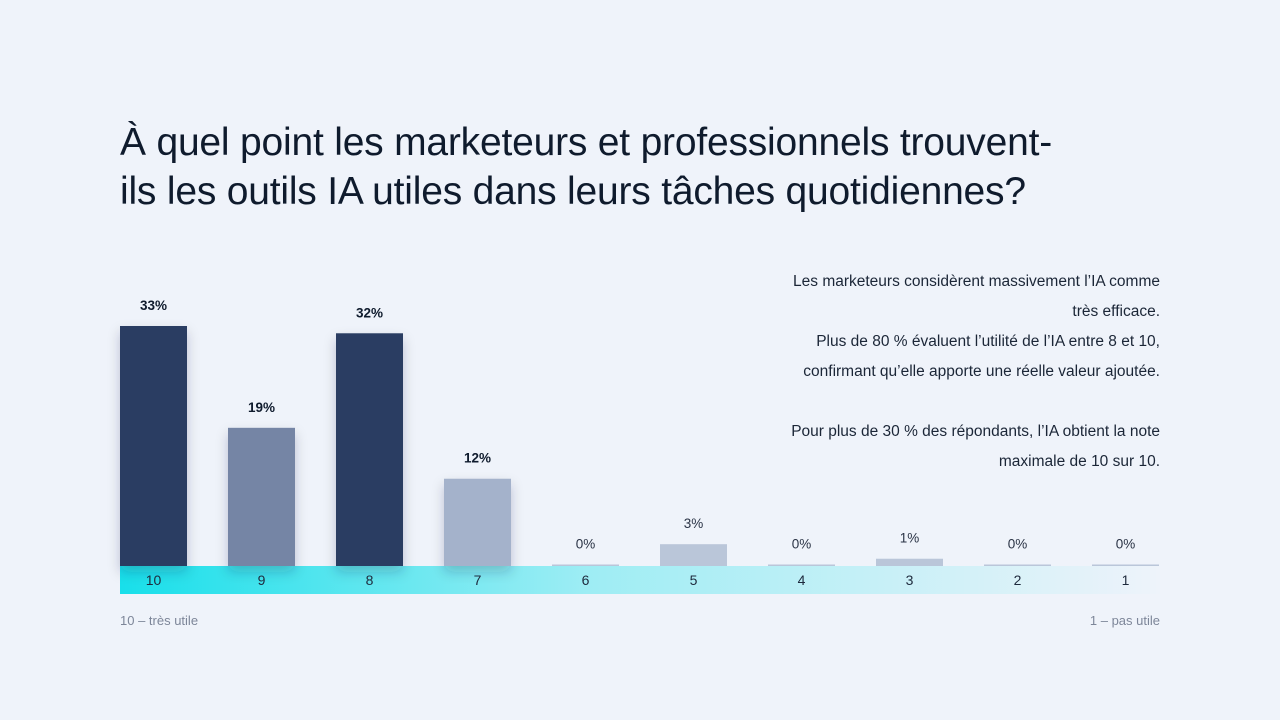 This screenshot has height=720, width=1280. I want to click on insight-line: maximale de 10 sur 10., so click(1079, 461).